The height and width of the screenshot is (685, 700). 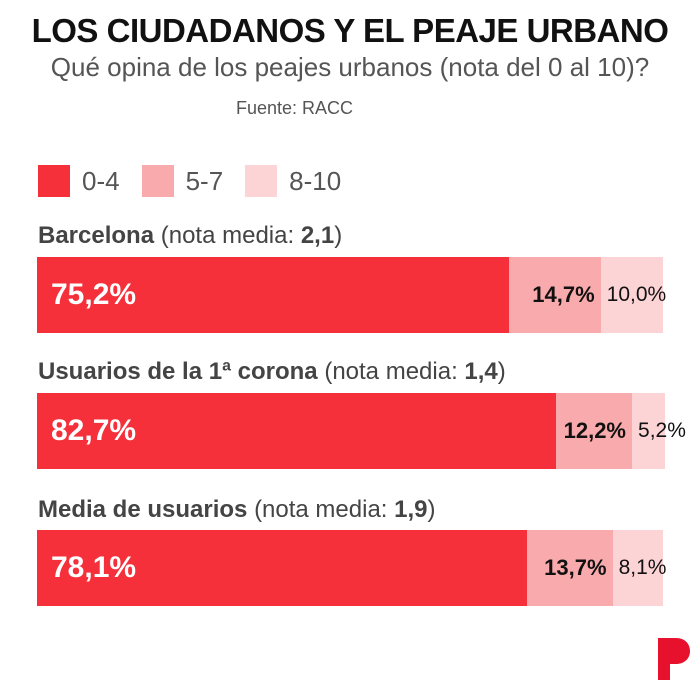 I want to click on data-label: 10,0%, so click(x=636, y=294).